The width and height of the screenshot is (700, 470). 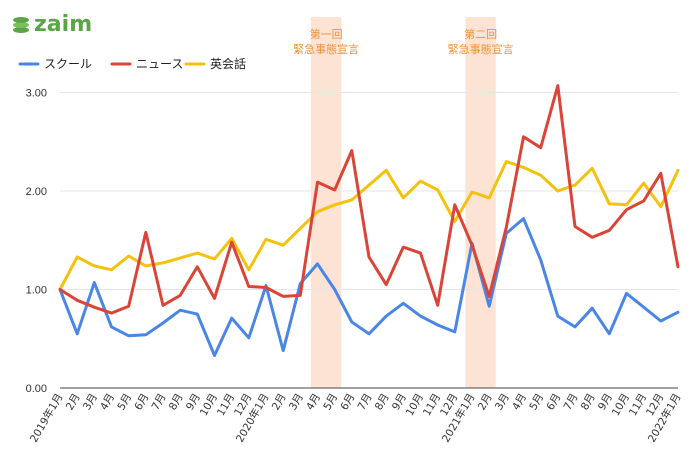 What do you see at coordinates (68, 64) in the screenshot?
I see `legend-label-1: スクール` at bounding box center [68, 64].